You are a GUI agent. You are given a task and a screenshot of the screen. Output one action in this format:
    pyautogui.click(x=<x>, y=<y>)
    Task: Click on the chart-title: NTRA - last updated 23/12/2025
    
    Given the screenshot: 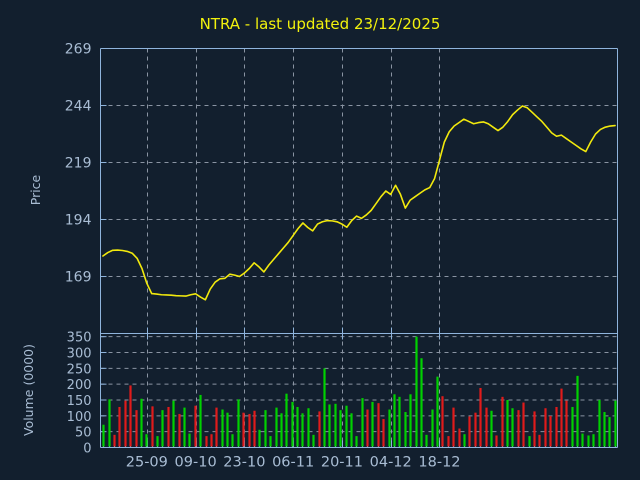 What is the action you would take?
    pyautogui.click(x=320, y=24)
    